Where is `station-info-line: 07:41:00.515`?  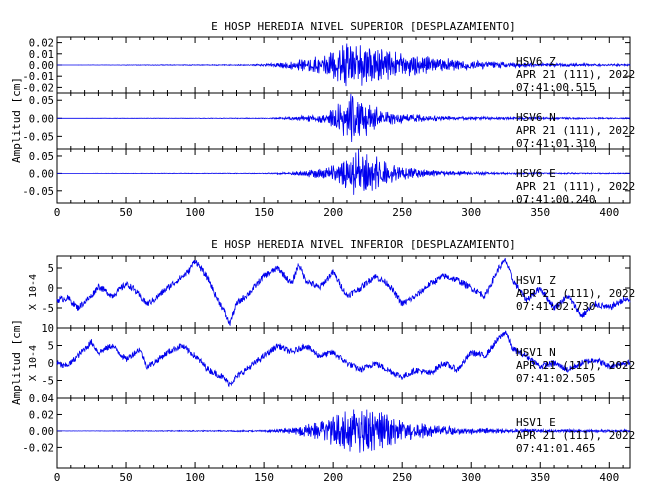 station-info-line: 07:41:00.515 is located at coordinates (555, 87).